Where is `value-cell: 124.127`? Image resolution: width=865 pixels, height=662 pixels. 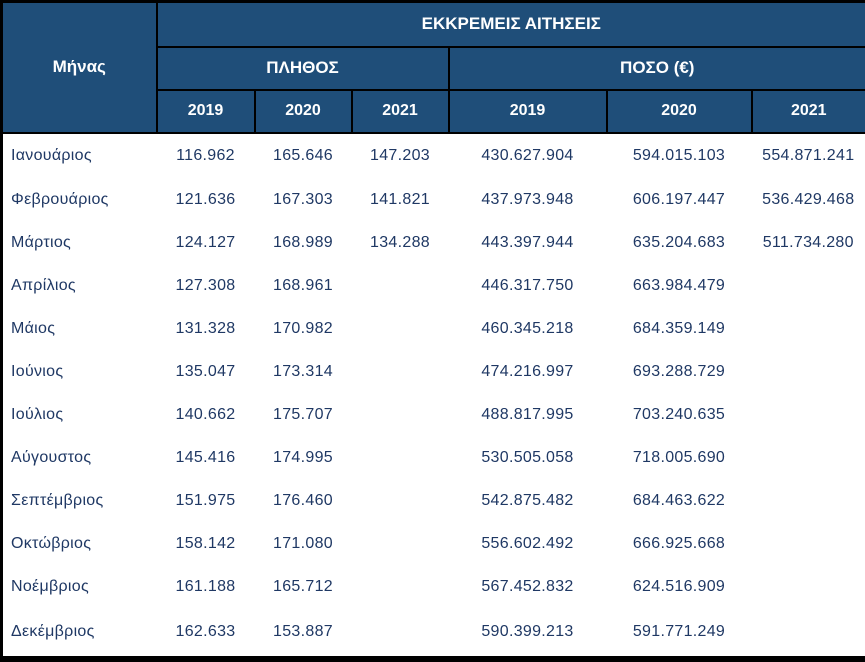 value-cell: 124.127 is located at coordinates (205, 243).